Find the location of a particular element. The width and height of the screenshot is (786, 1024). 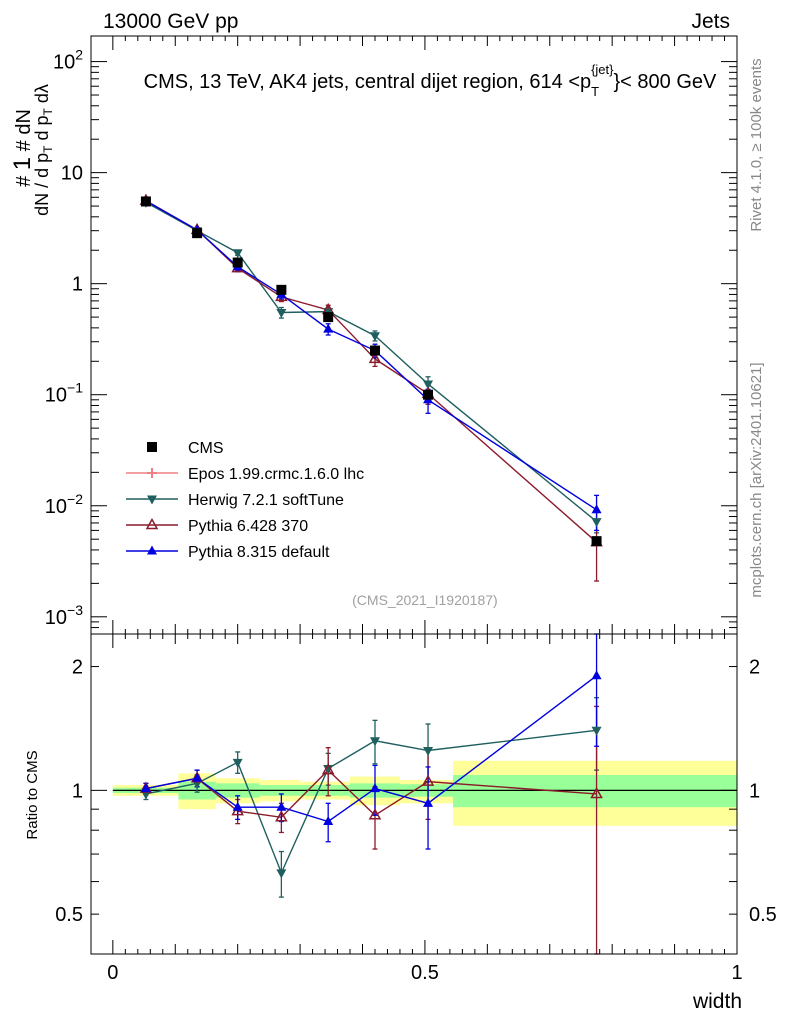

main-y-axis-label: # 1 # dN dN / d pT d pT dλ is located at coordinates (32, 150).